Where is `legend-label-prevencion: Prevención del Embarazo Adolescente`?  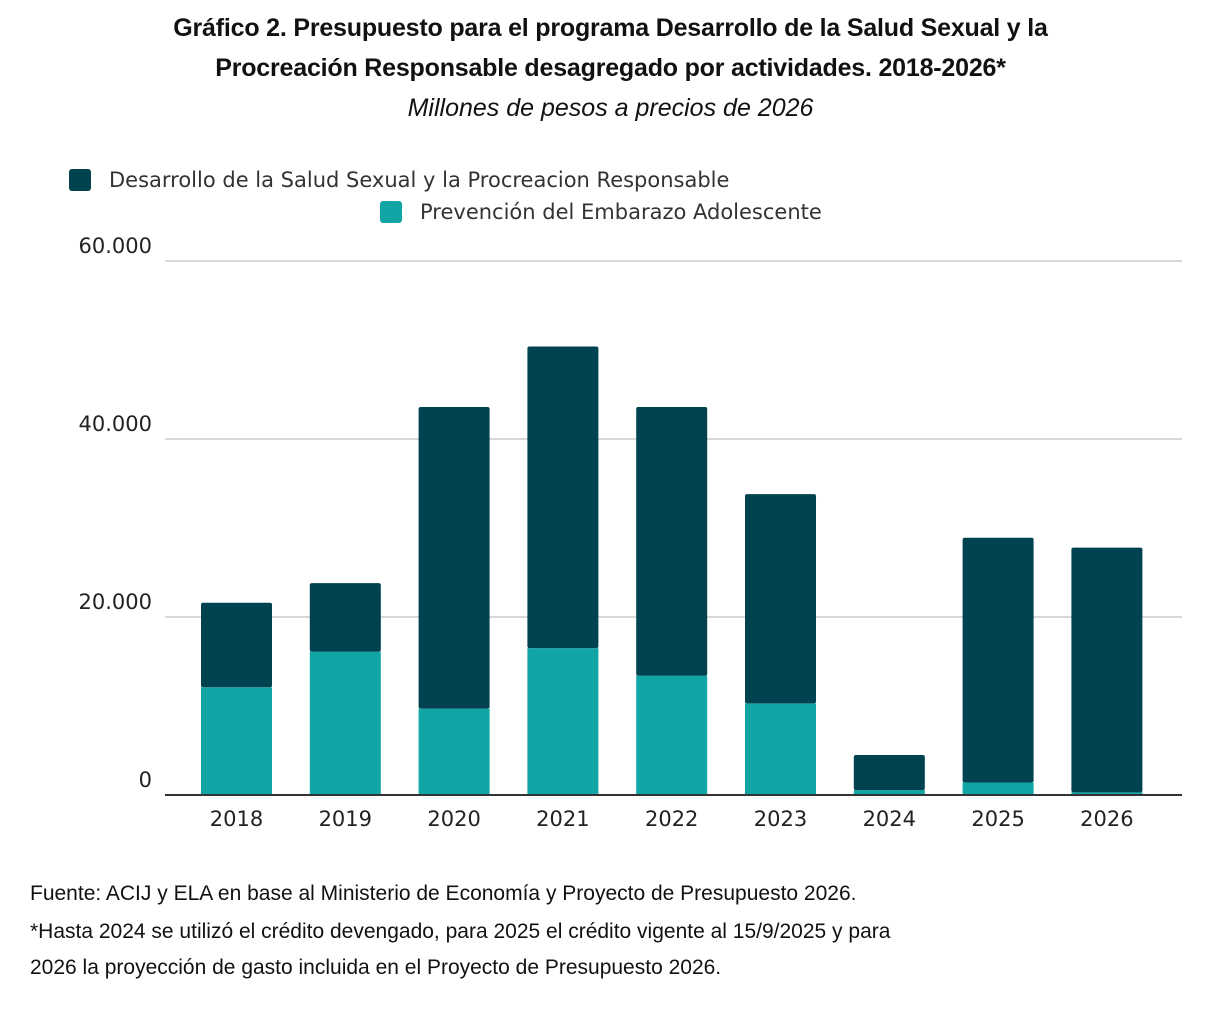
legend-label-prevencion: Prevención del Embarazo Adolescente is located at coordinates (621, 212).